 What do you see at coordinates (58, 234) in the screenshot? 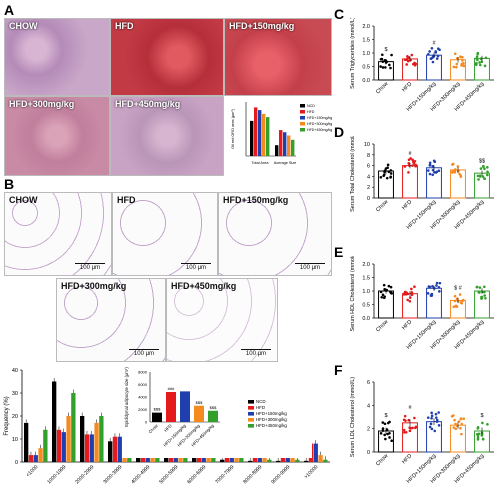
I see `micrograph-b-chow: CHOW 100 μm` at bounding box center [58, 234].